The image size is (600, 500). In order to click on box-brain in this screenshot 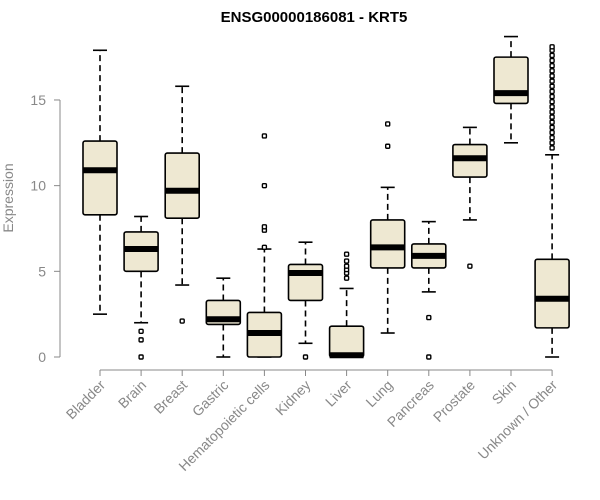, I will do `click(141, 287)`.